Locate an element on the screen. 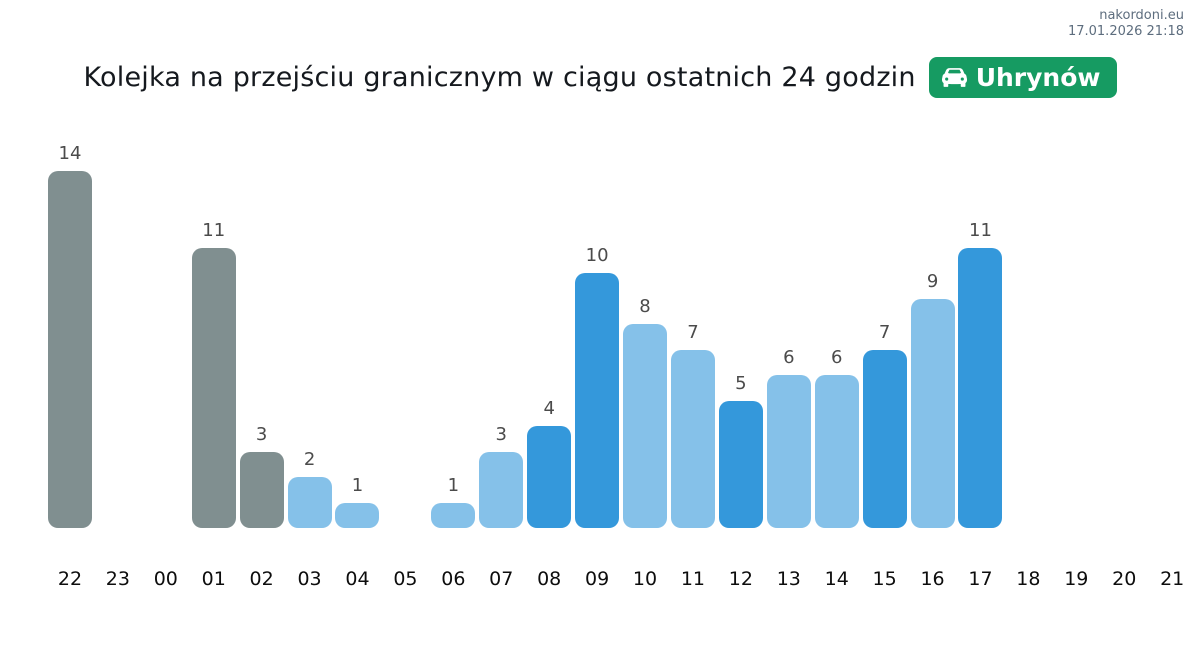  x-axis-label: 00 is located at coordinates (165, 579).